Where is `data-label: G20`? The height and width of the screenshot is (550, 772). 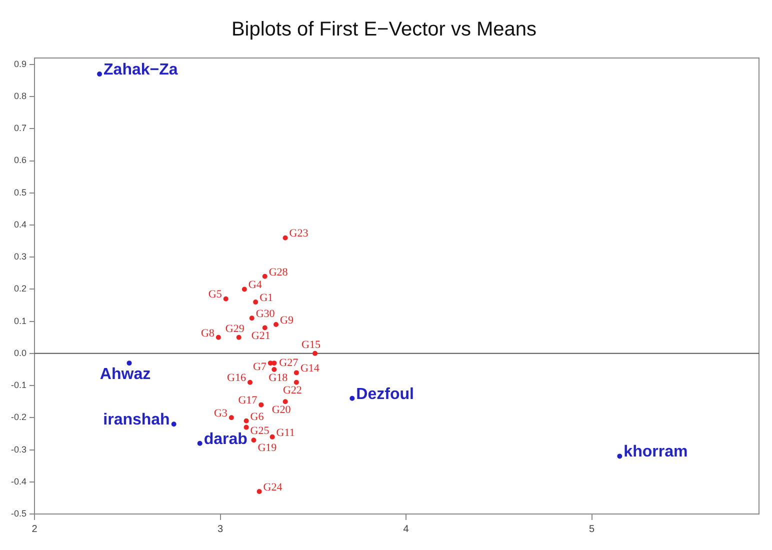
data-label: G20 is located at coordinates (282, 410).